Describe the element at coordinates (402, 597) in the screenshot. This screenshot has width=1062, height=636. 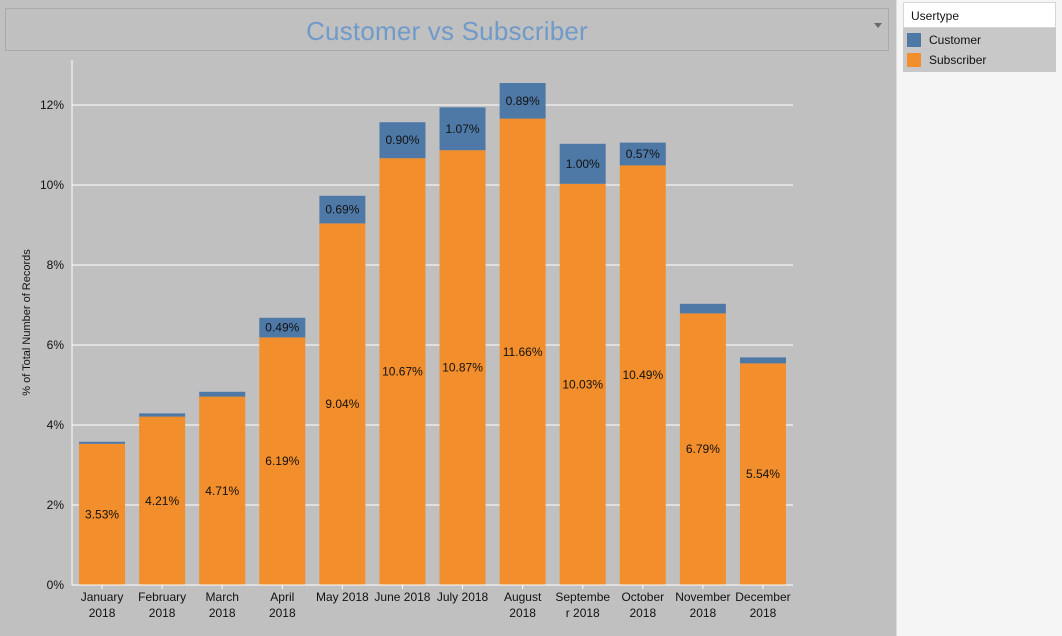
I see `x-tick-label: June 2018` at that location.